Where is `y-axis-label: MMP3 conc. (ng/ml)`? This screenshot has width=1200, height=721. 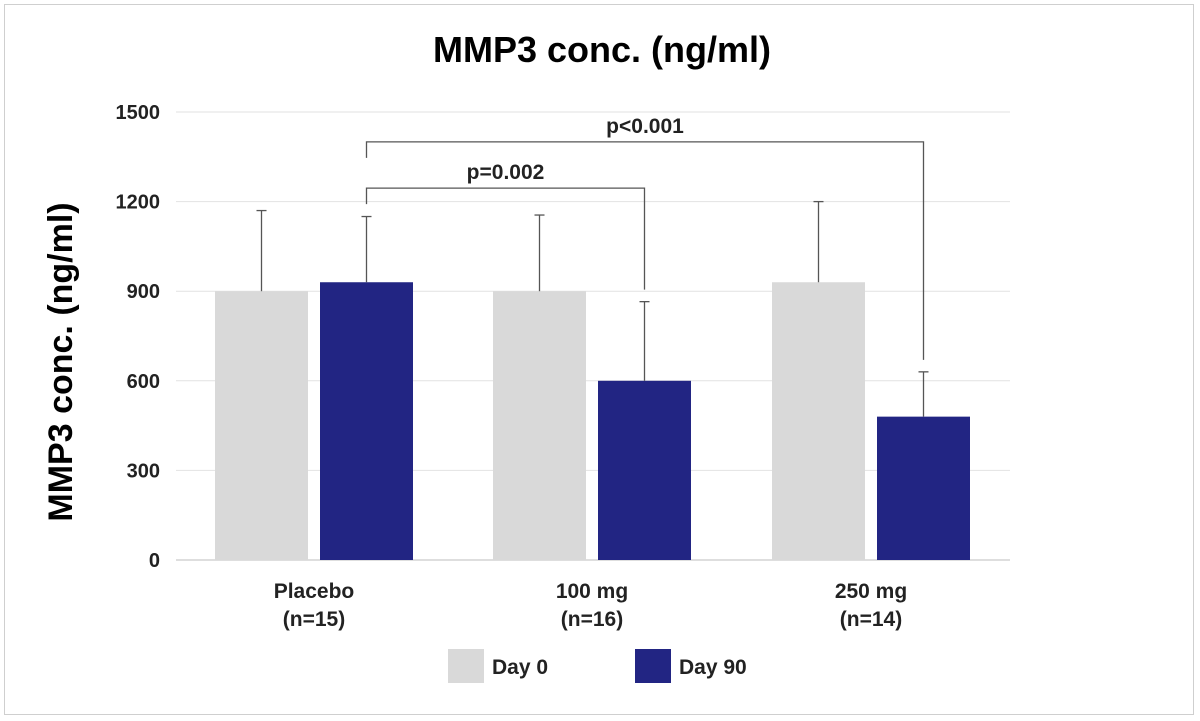 y-axis-label: MMP3 conc. (ng/ml) is located at coordinates (61, 361).